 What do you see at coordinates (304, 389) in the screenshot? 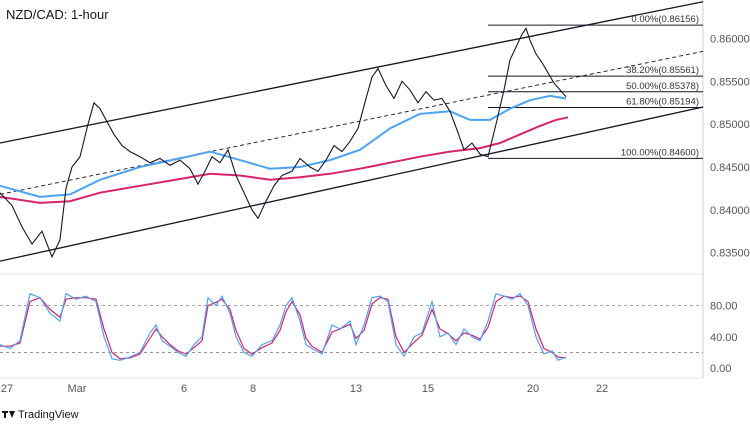
I see `time-axis-ticks: 27 Mar 6 8 13 15 20 22` at bounding box center [304, 389].